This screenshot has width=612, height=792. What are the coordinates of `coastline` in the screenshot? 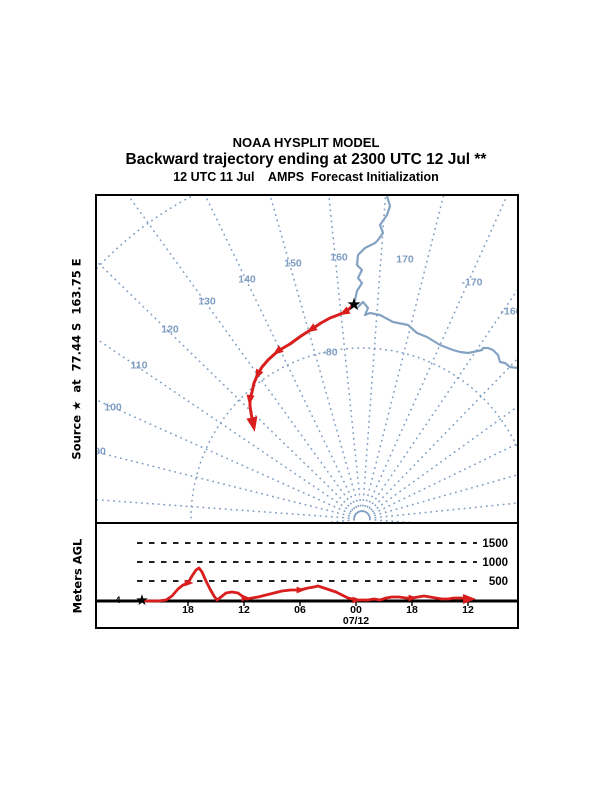 It's located at (434, 282).